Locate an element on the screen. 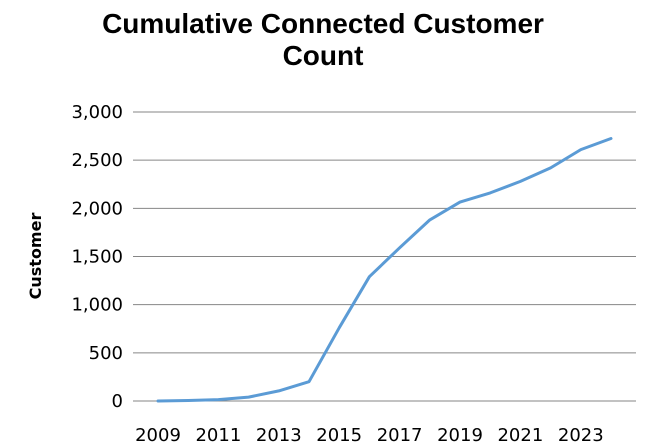 The width and height of the screenshot is (646, 448). x-tick-label: 2023 is located at coordinates (581, 435).